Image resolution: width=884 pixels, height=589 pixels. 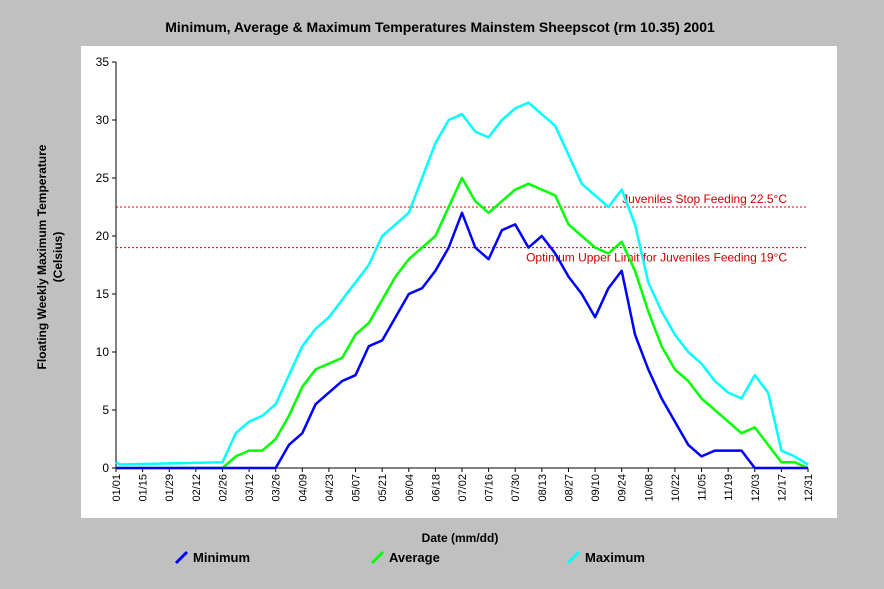 What do you see at coordinates (105, 468) in the screenshot?
I see `y-tick-label: 0` at bounding box center [105, 468].